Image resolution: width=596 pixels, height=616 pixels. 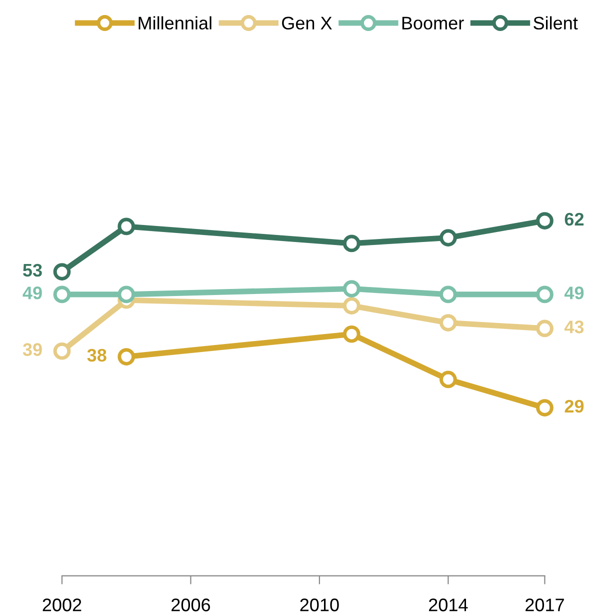 What do you see at coordinates (175, 23) in the screenshot?
I see `legend-label: Millennial` at bounding box center [175, 23].